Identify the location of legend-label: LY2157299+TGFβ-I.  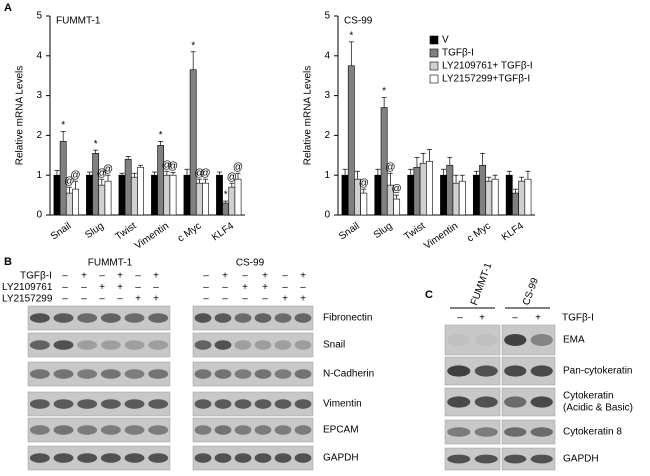
(486, 79).